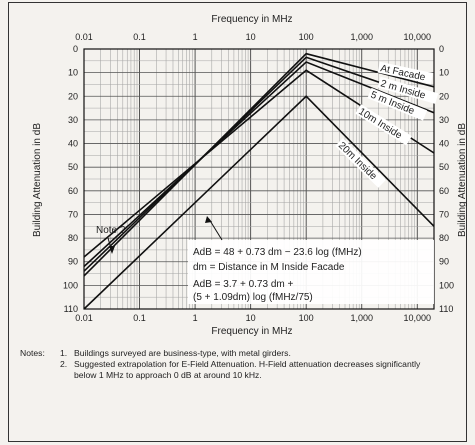  I want to click on y-tick-label-right: 30, so click(444, 120).